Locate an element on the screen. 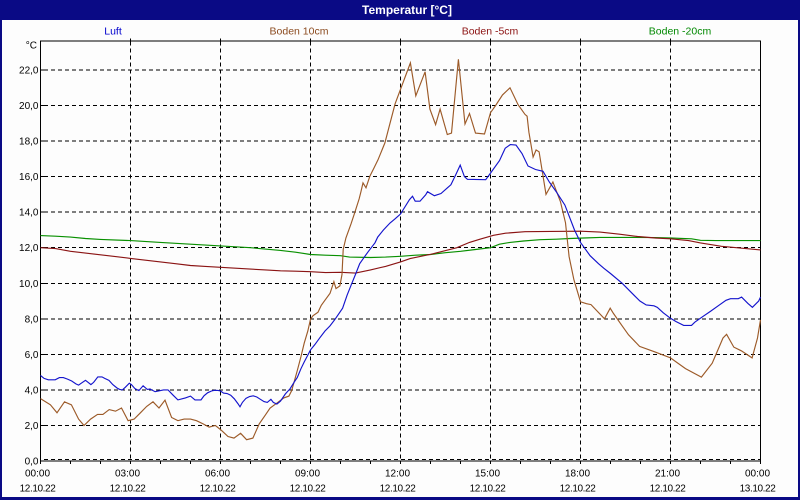  svg-text: 15:00 is located at coordinates (487, 474).